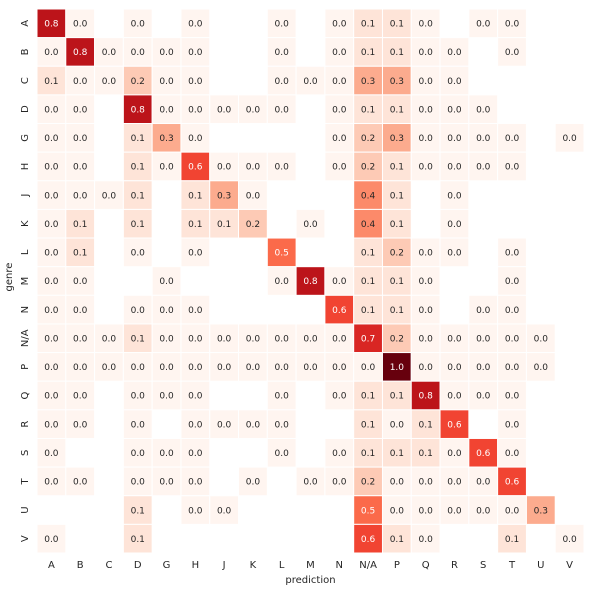  I want to click on y-tick-label: T, so click(25, 481).